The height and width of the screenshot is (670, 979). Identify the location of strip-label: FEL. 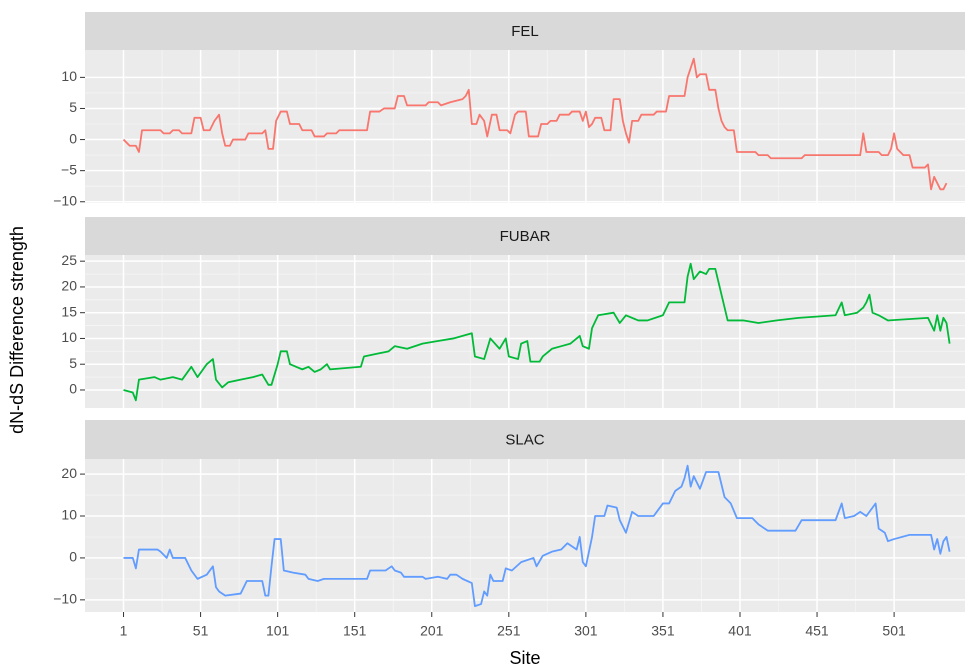
(525, 31).